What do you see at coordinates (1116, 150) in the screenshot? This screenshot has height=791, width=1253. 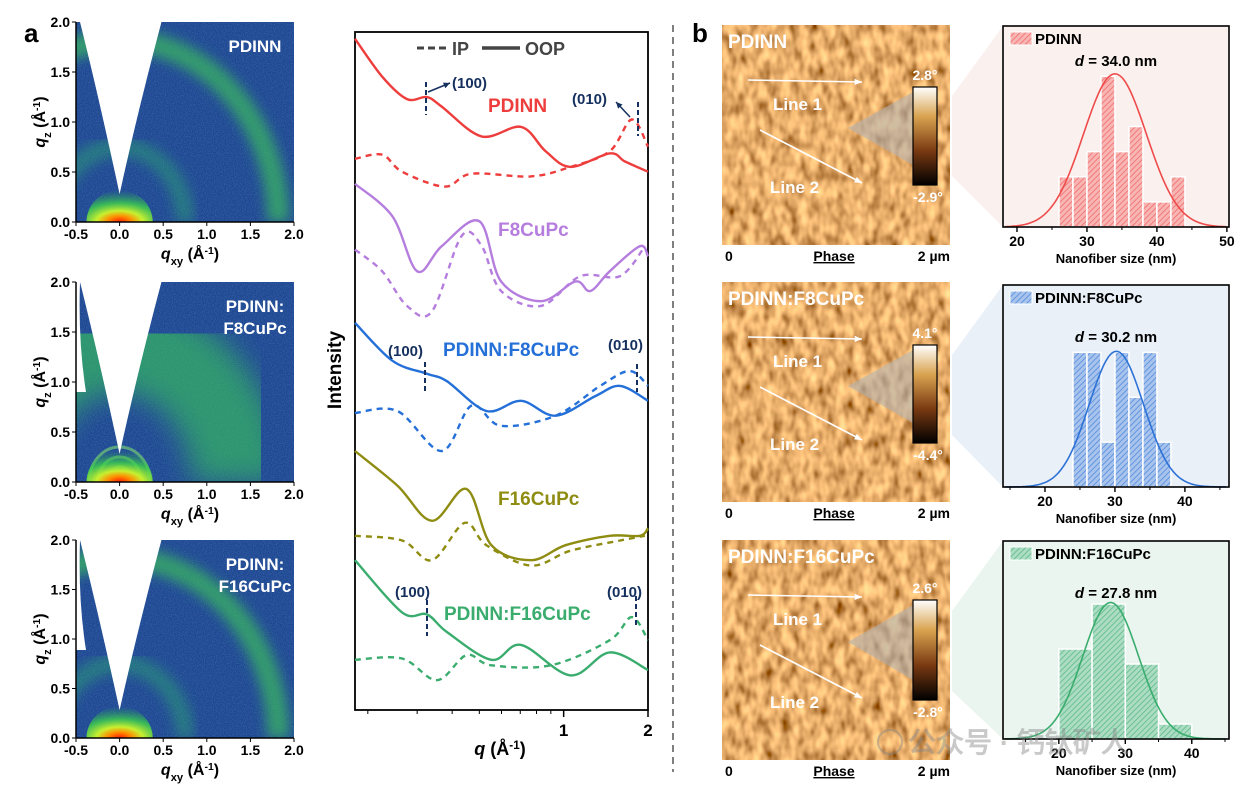 I see `gaussian-fit-curve` at bounding box center [1116, 150].